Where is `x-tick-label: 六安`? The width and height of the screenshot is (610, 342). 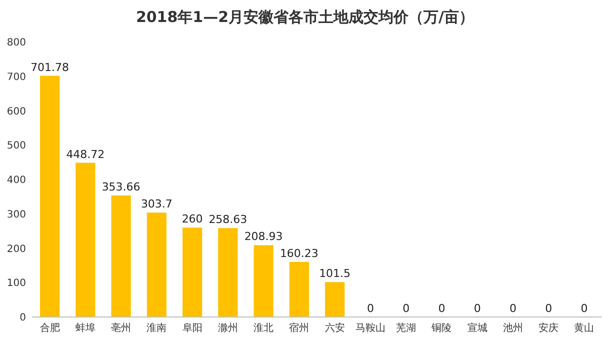
x-tick-label: 六安 is located at coordinates (334, 328).